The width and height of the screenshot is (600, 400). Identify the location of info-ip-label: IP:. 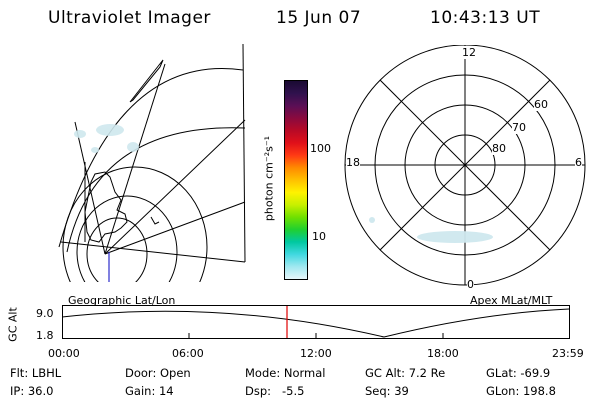
(17, 391).